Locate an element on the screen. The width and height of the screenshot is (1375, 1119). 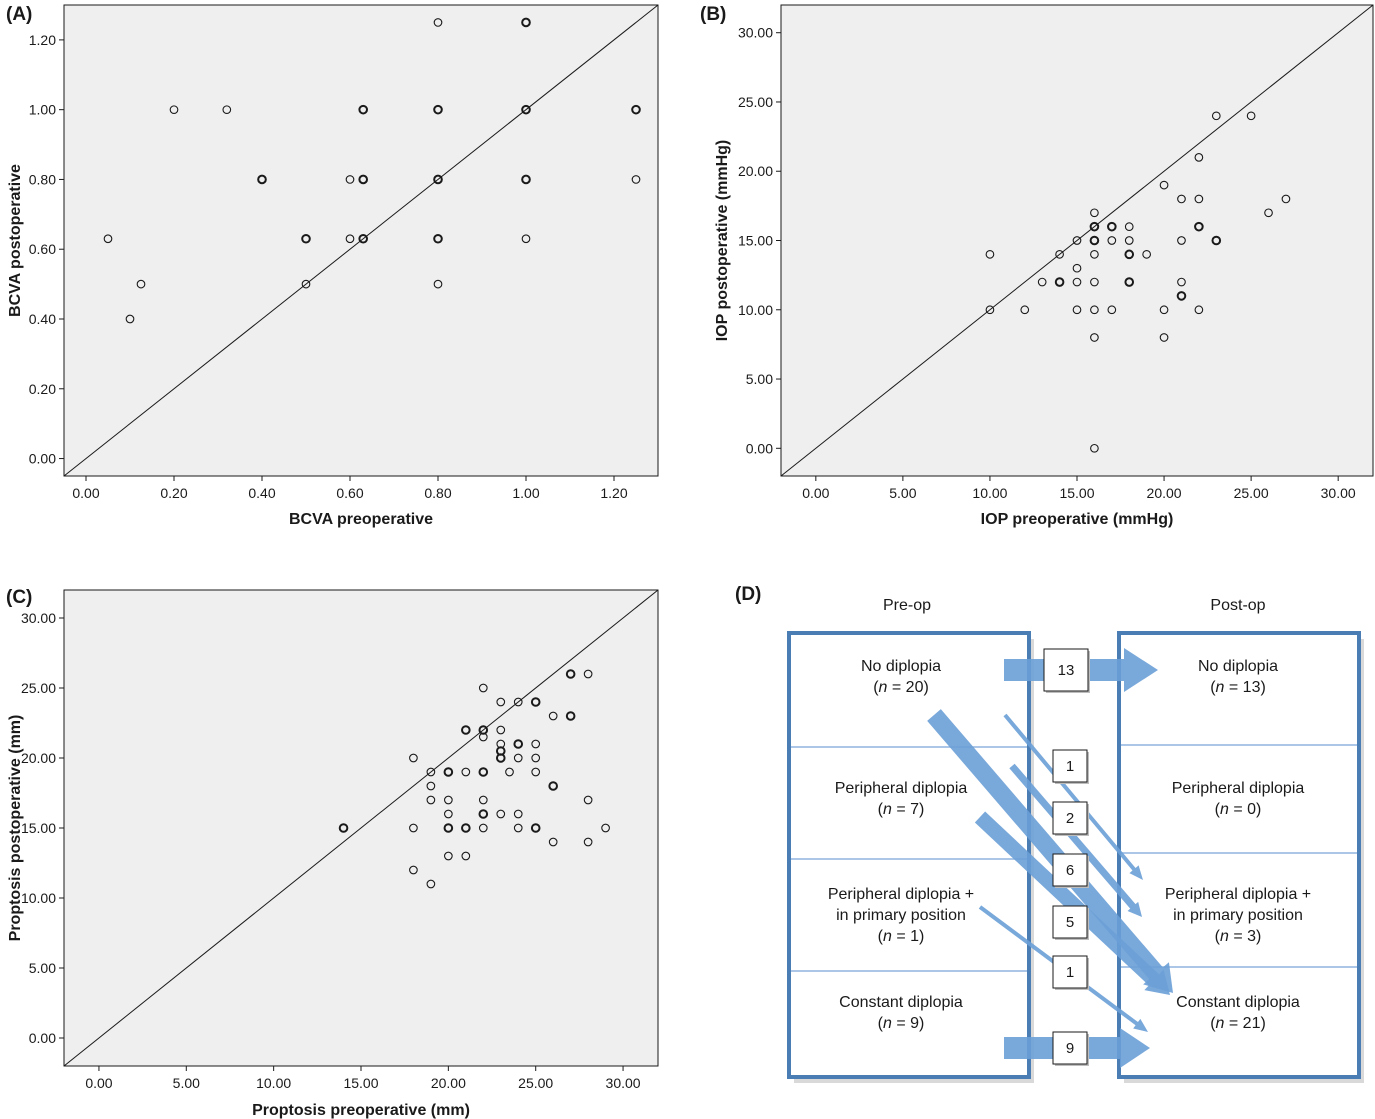
y-tick-label: 0.80 is located at coordinates (42, 179).